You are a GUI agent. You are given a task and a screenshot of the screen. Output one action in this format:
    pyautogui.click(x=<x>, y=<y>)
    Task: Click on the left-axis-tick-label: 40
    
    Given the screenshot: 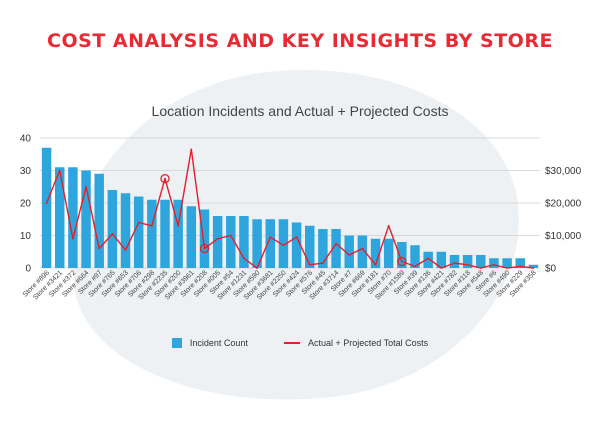 What is the action you would take?
    pyautogui.click(x=26, y=139)
    